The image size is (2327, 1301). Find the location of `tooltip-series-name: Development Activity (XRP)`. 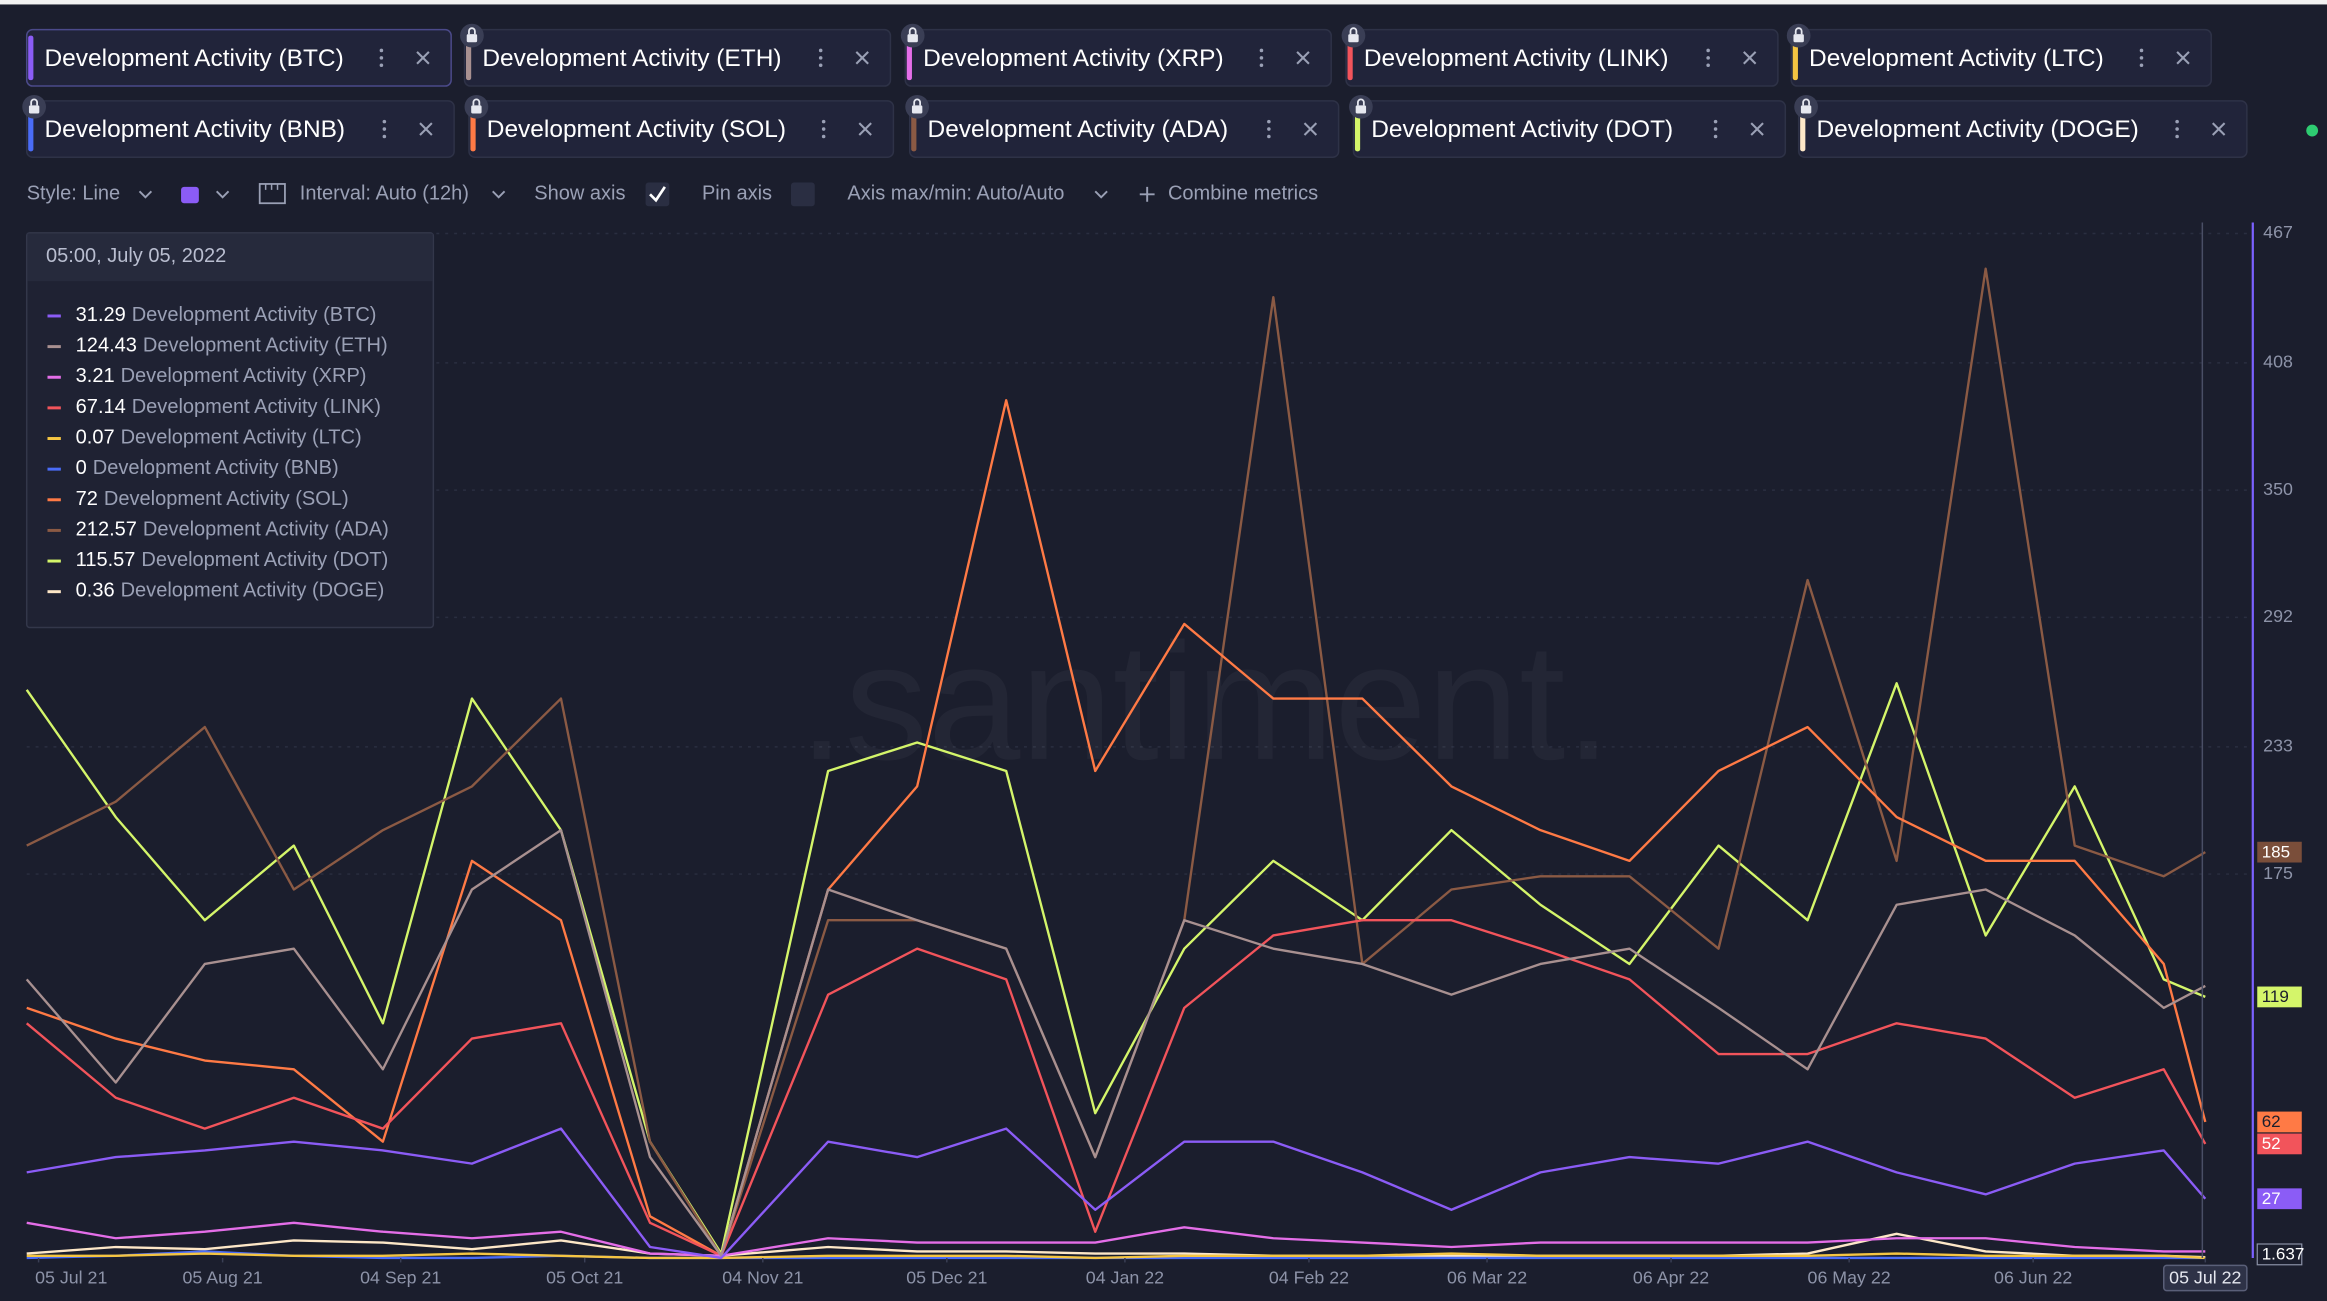

tooltip-series-name: Development Activity (XRP) is located at coordinates (244, 377).